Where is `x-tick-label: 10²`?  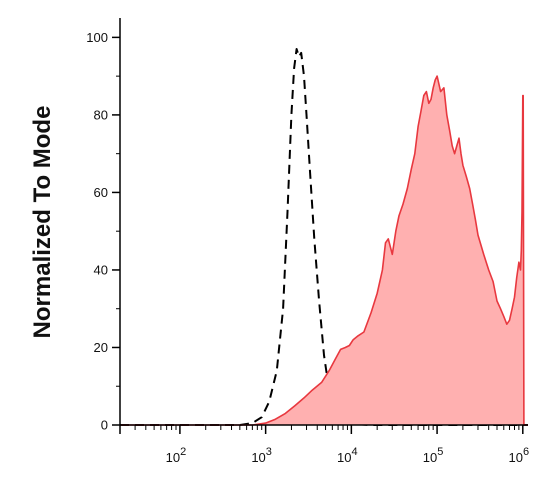
x-tick-label: 10² is located at coordinates (176, 455).